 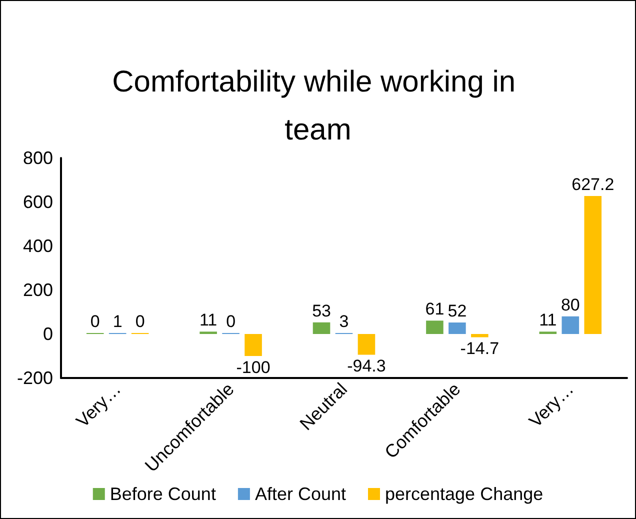 What do you see at coordinates (163, 494) in the screenshot?
I see `legend-label: Before Count` at bounding box center [163, 494].